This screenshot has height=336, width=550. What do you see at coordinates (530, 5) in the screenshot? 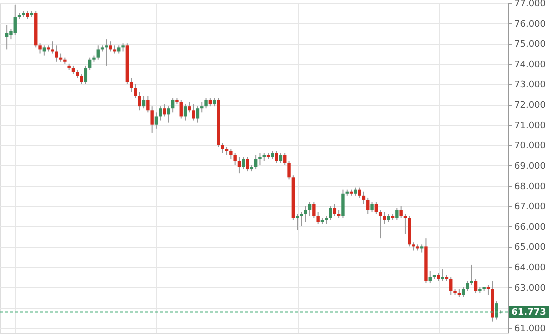
I see `y-tick-label: 77.000` at bounding box center [530, 5].